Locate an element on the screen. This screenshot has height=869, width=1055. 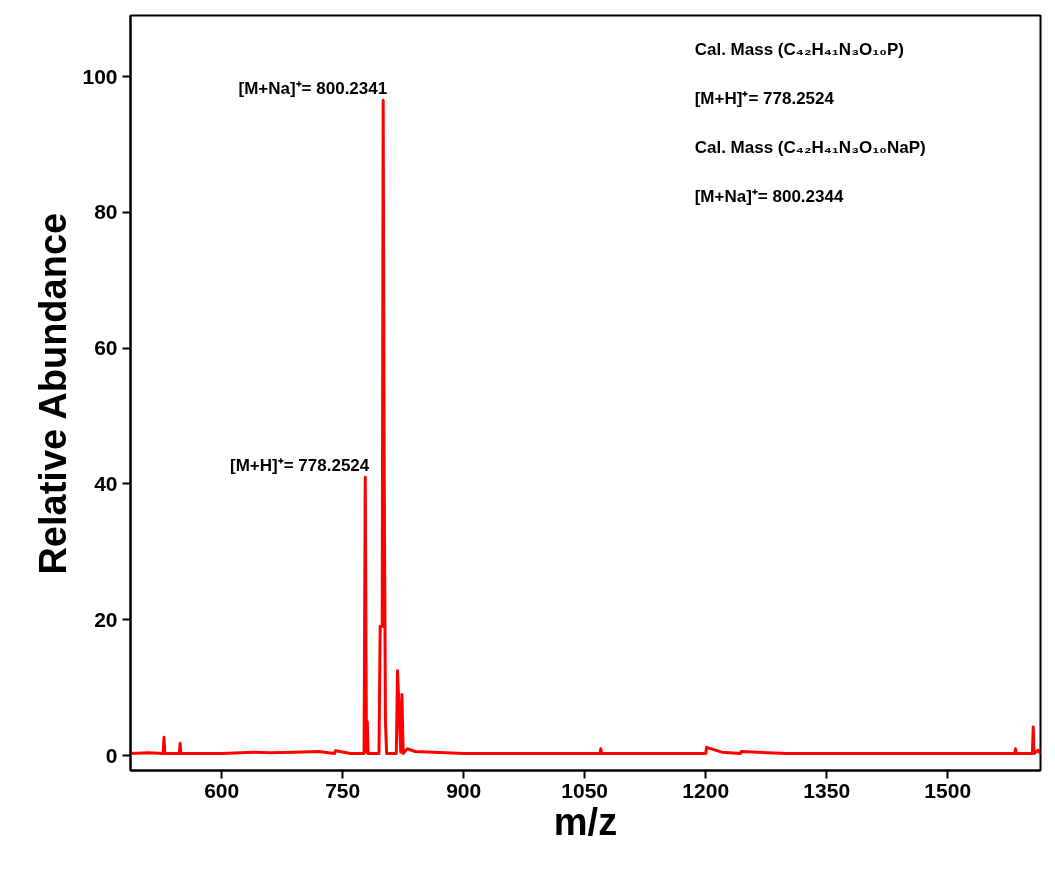
x-tick-label: 750 is located at coordinates (343, 790).